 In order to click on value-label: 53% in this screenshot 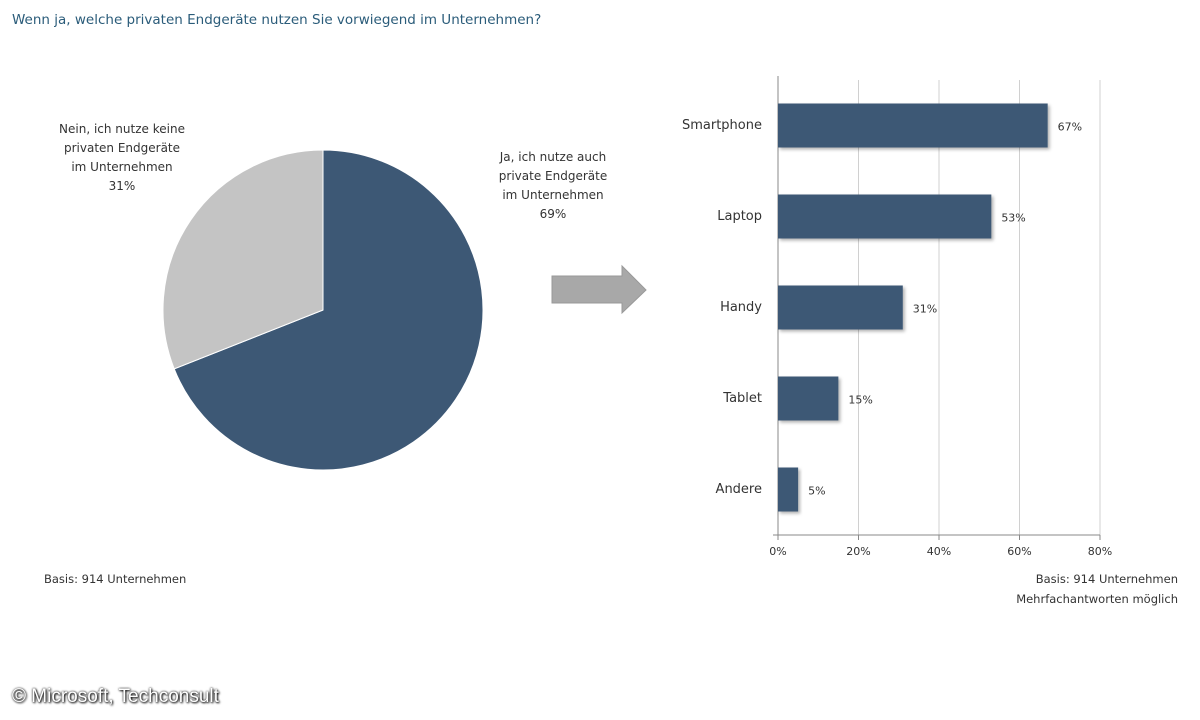, I will do `click(1013, 218)`.